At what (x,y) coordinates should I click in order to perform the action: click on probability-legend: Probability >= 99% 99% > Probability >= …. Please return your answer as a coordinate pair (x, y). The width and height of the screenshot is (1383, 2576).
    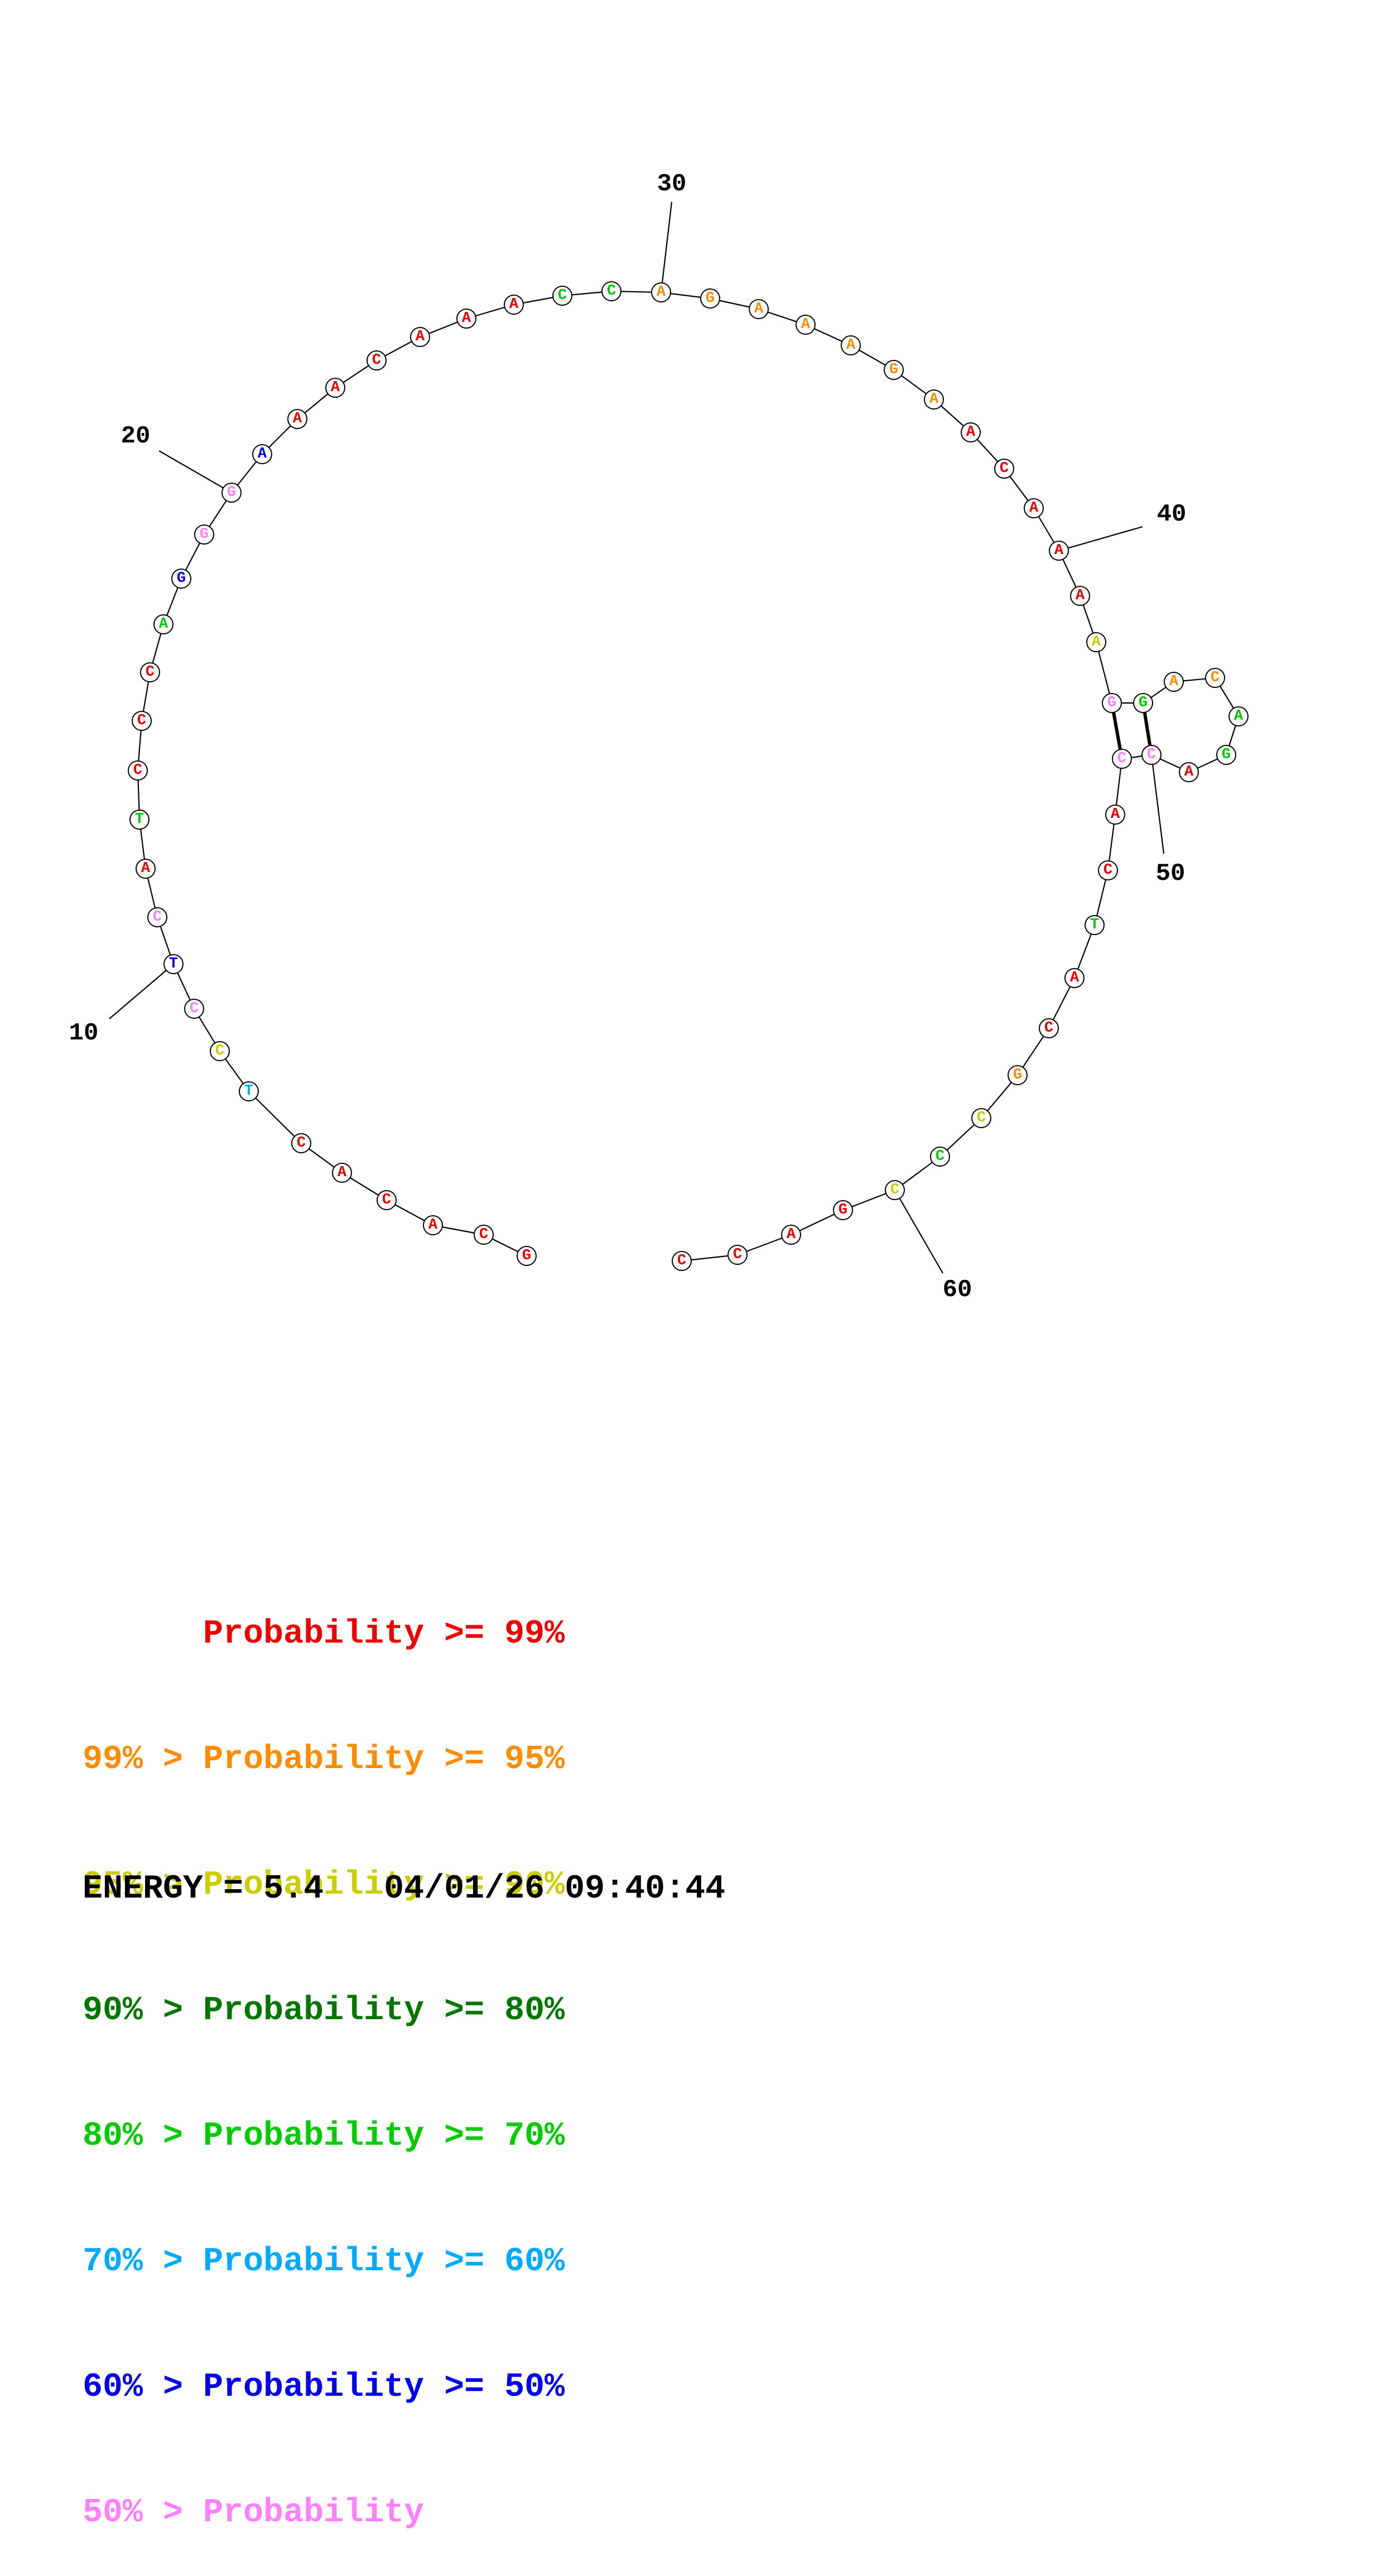
    Looking at the image, I should click on (324, 2053).